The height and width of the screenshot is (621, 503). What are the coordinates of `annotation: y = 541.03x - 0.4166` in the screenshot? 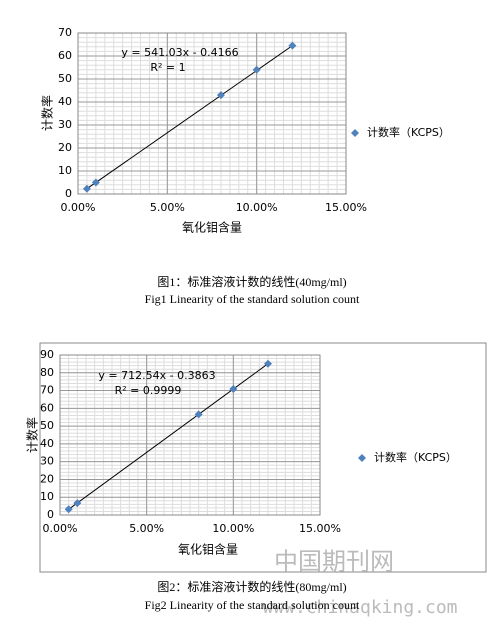 It's located at (179, 52).